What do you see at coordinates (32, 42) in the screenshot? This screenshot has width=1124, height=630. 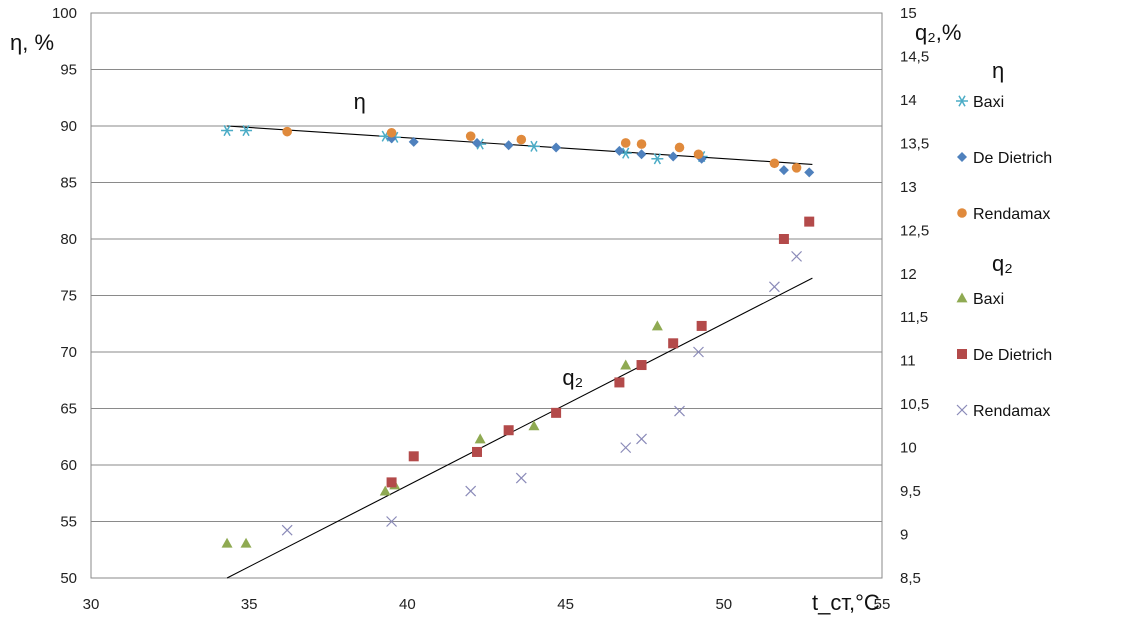 I see `y-axis-left-title: η, %` at bounding box center [32, 42].